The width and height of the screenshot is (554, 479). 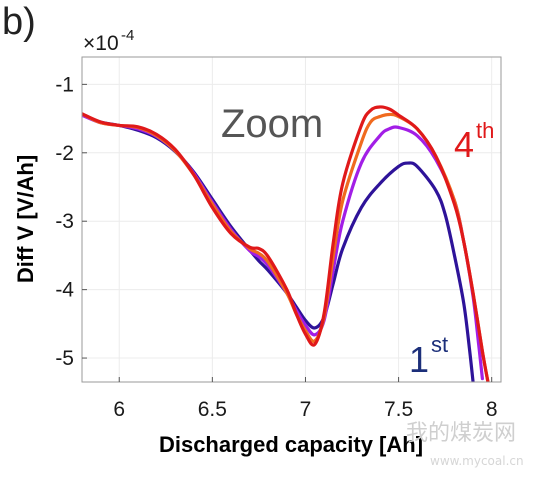 I want to click on first-cycle-label: 1 st, so click(x=428, y=356).